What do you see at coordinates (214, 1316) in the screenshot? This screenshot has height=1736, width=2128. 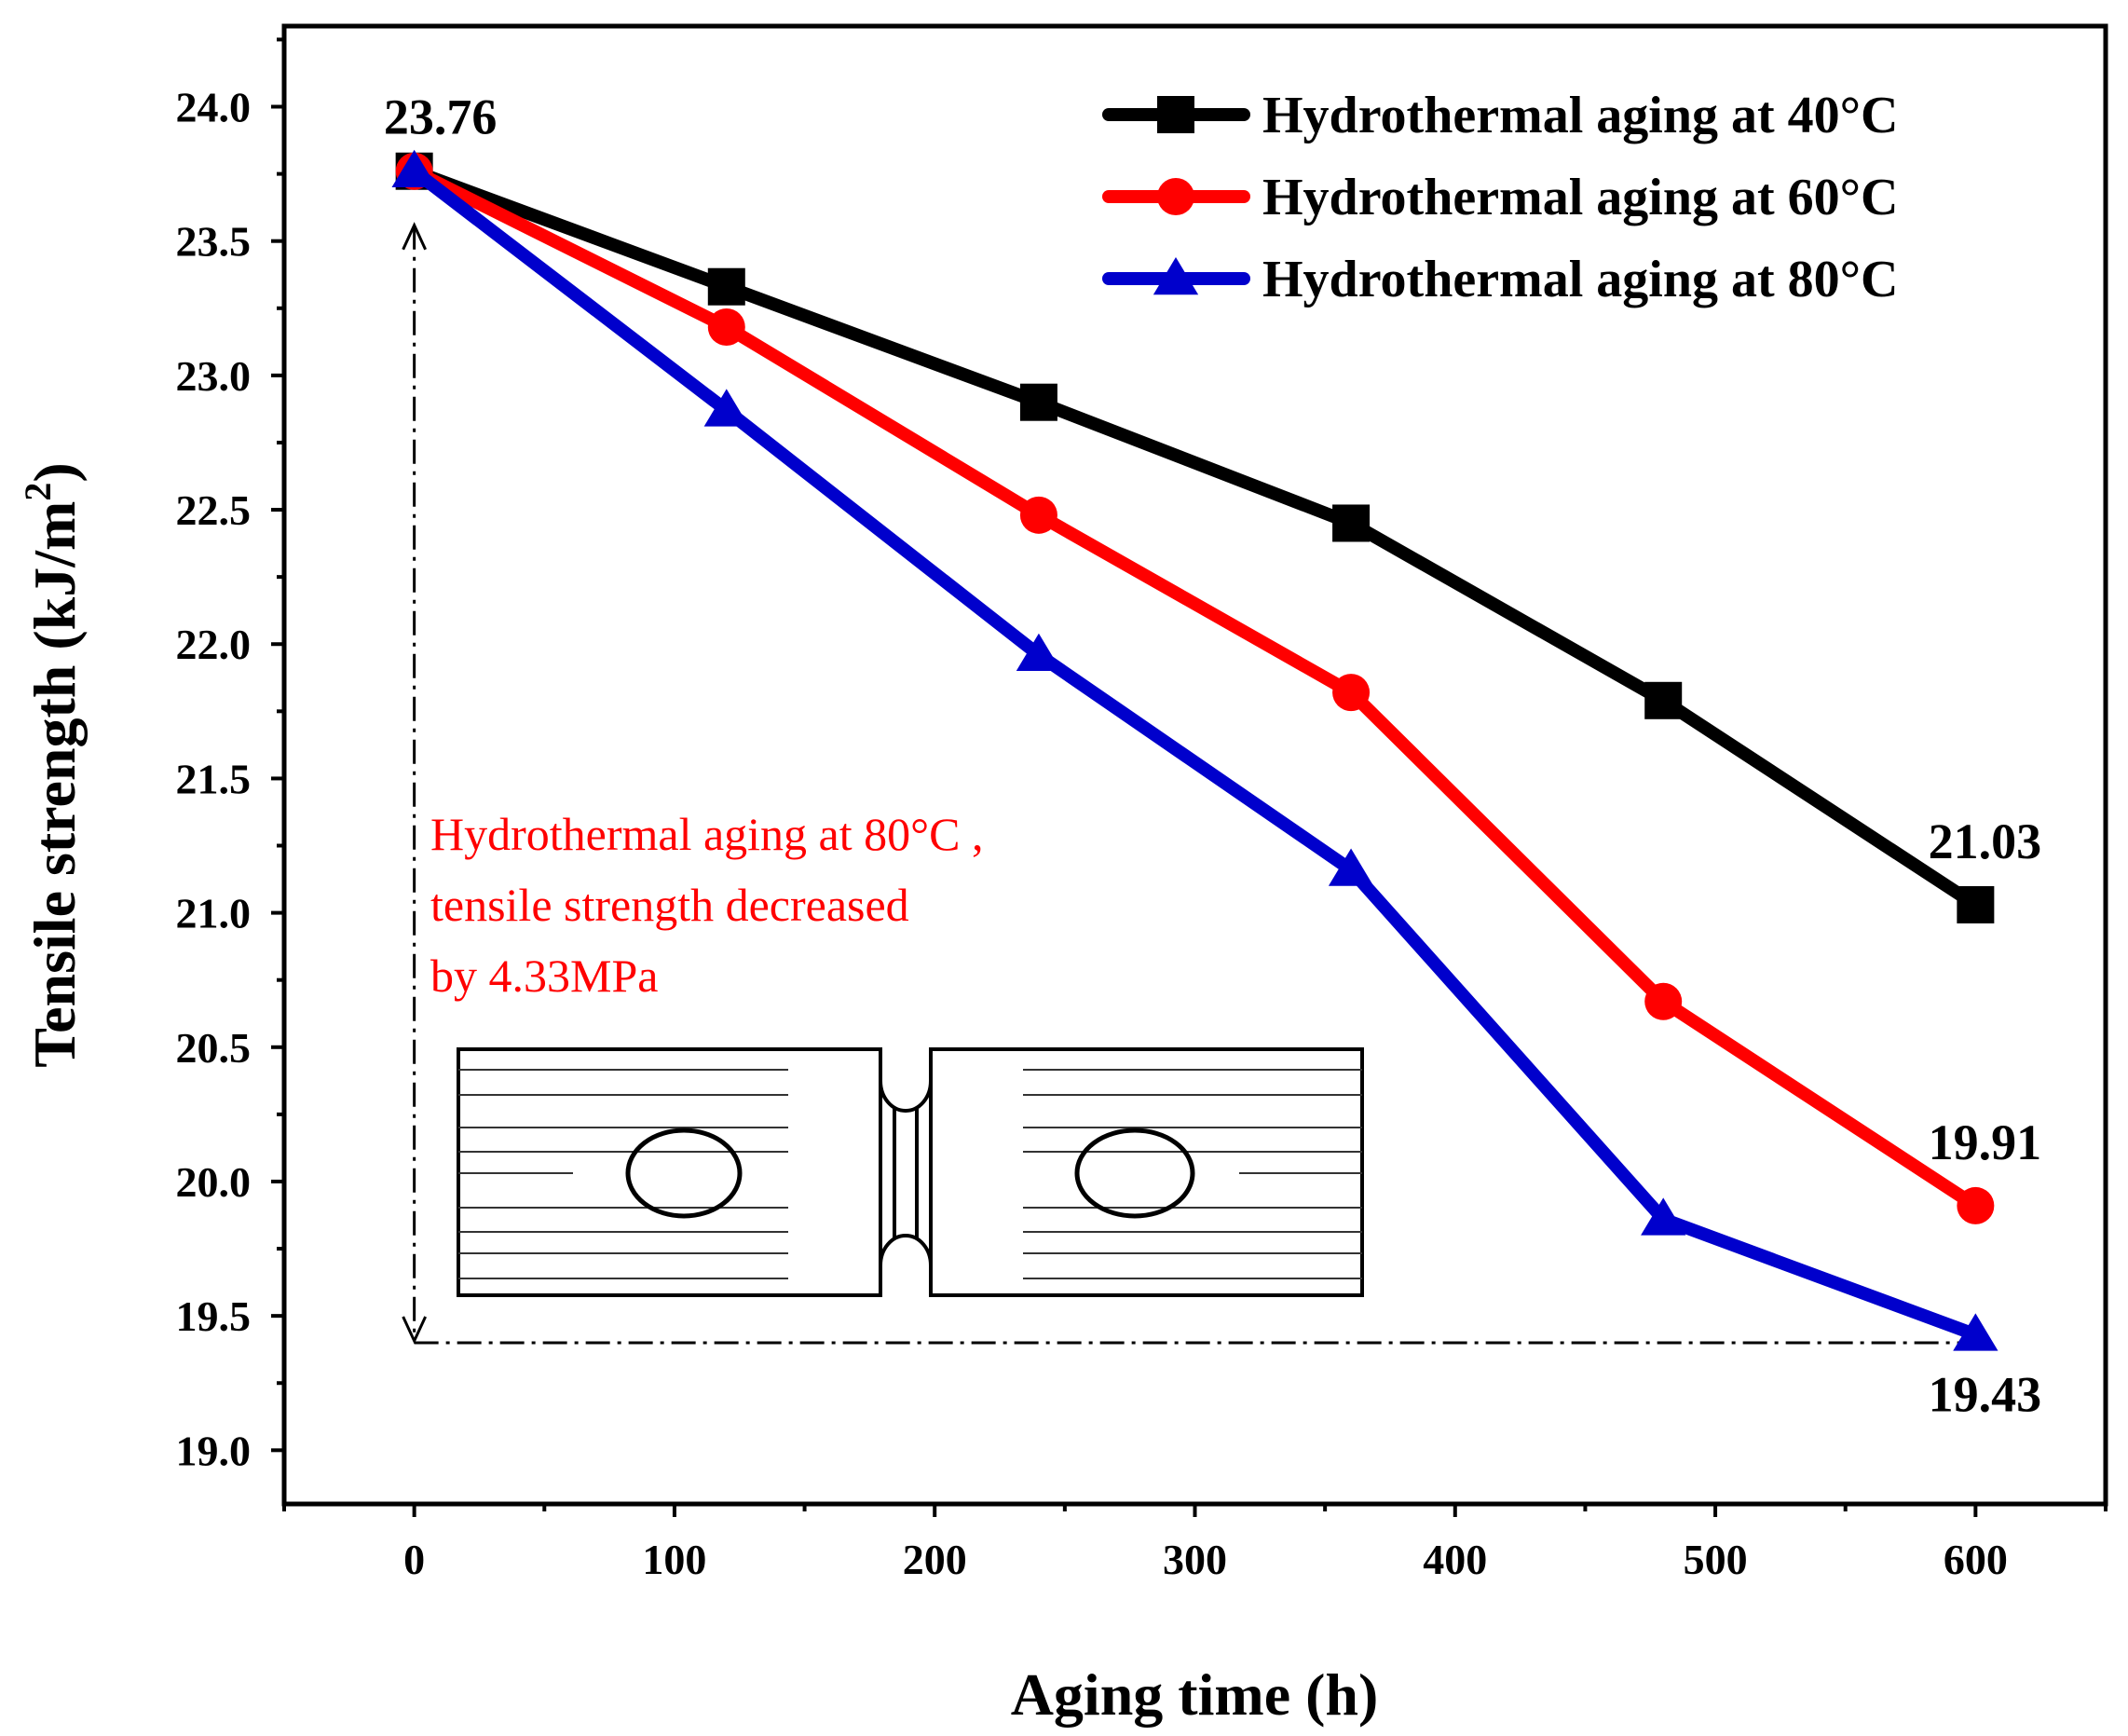 I see `y-tick-label: 19.5` at bounding box center [214, 1316].